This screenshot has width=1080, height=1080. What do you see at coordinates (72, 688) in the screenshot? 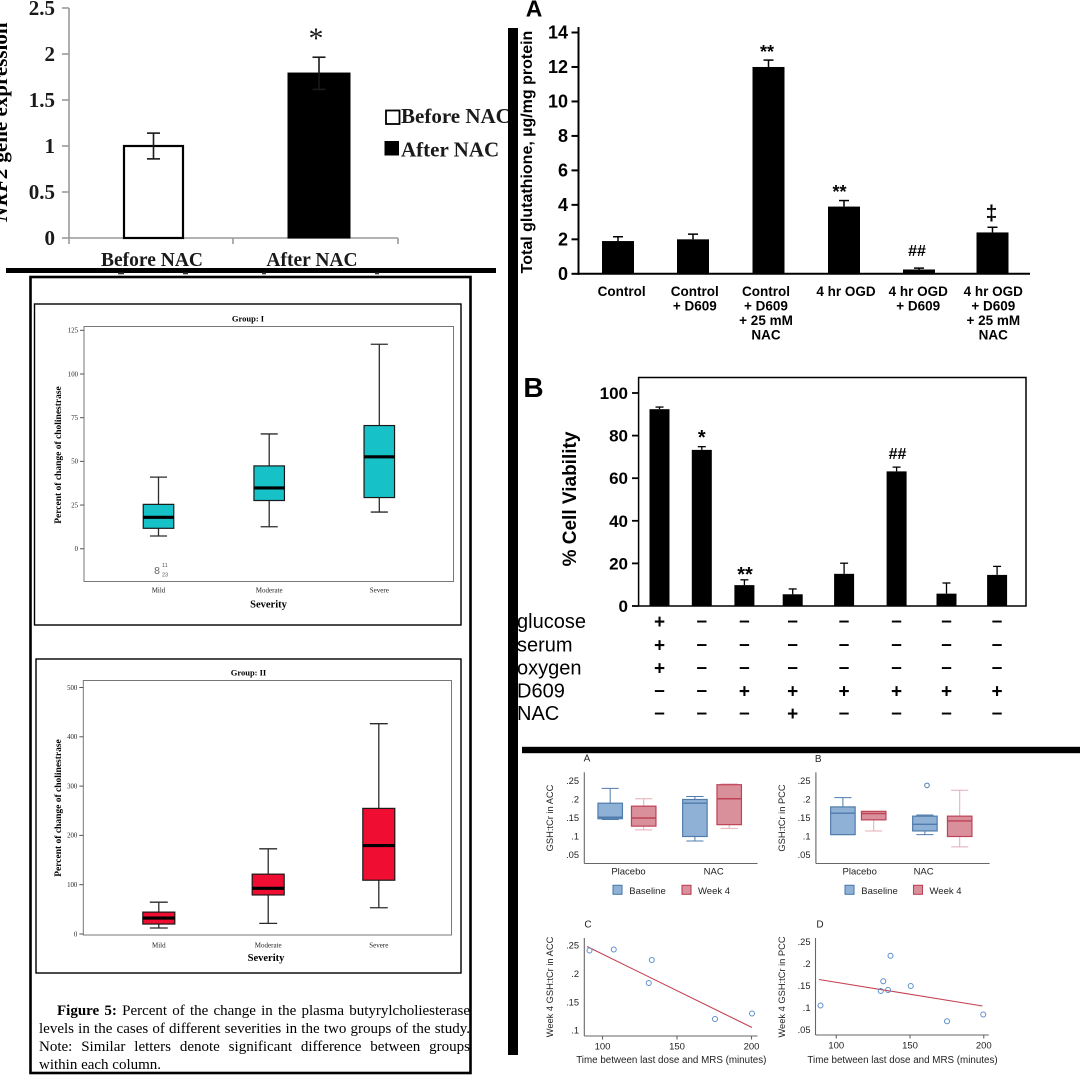
I see `svg-text: 500` at bounding box center [72, 688].